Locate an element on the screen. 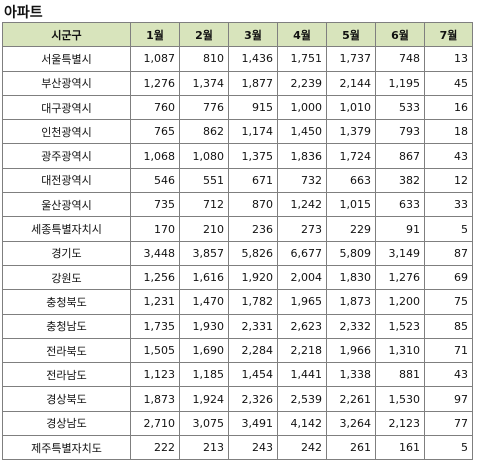 This screenshot has height=460, width=477. value-cell: 793 is located at coordinates (400, 132).